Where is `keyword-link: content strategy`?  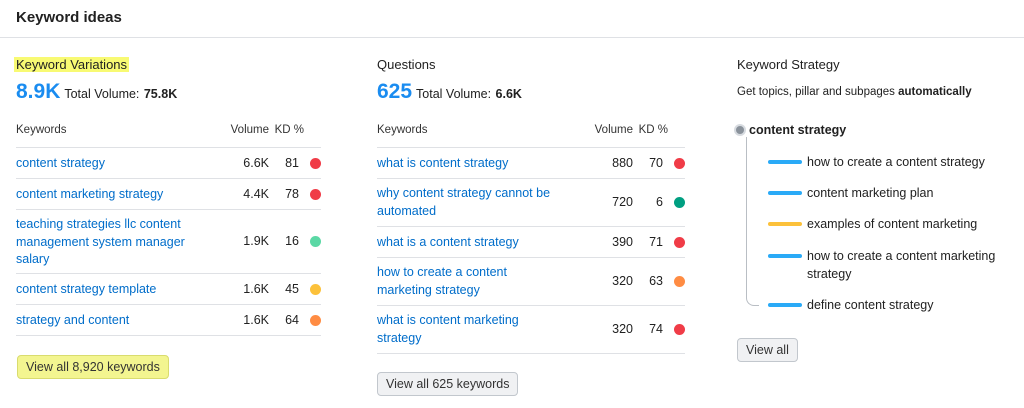
keyword-link: content strategy is located at coordinates (60, 163).